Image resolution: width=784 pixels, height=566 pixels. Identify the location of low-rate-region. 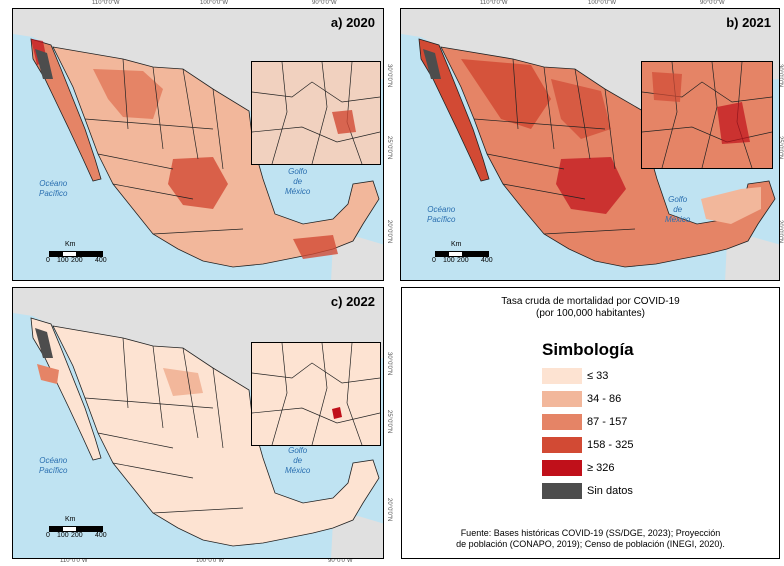
(731, 205).